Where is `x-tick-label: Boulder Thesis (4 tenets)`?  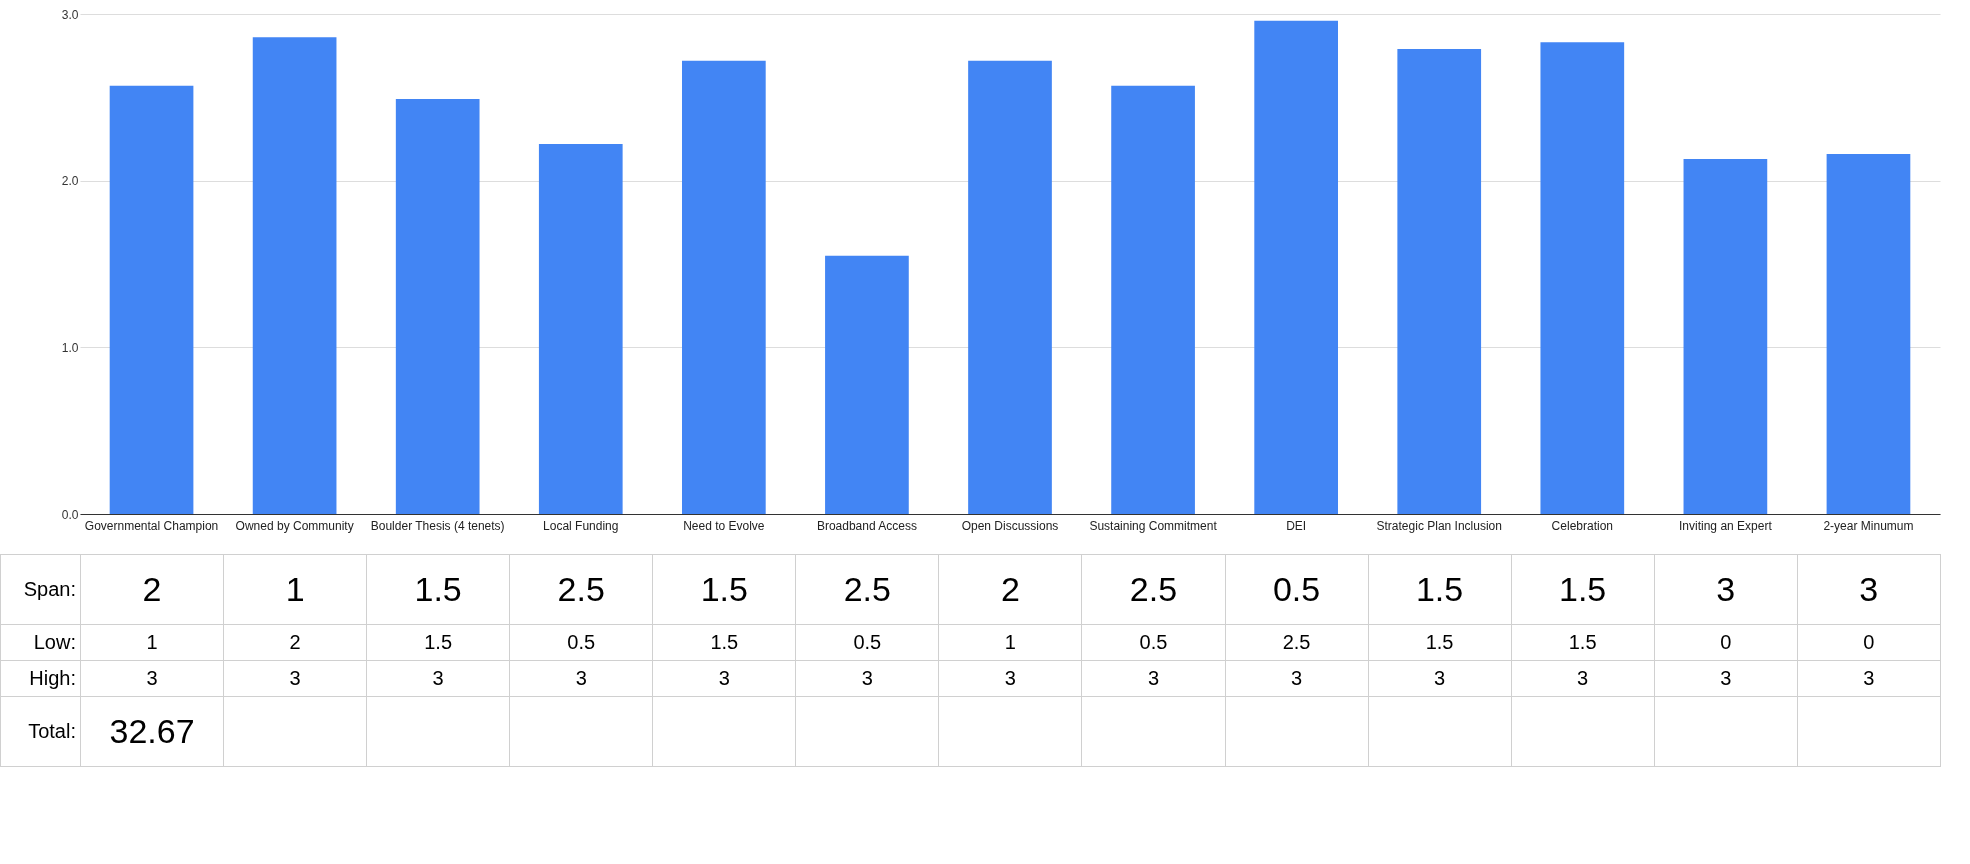 x-tick-label: Boulder Thesis (4 tenets) is located at coordinates (437, 525).